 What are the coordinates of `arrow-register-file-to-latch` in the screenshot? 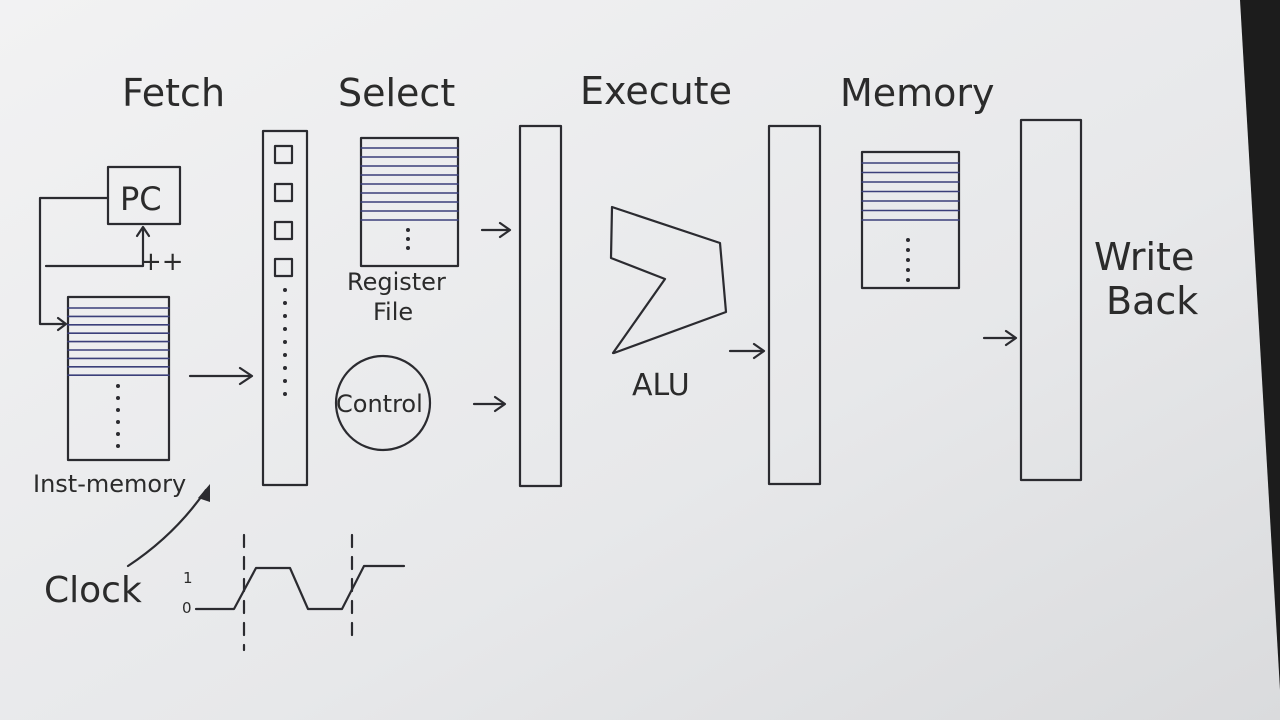 It's located at (496, 230).